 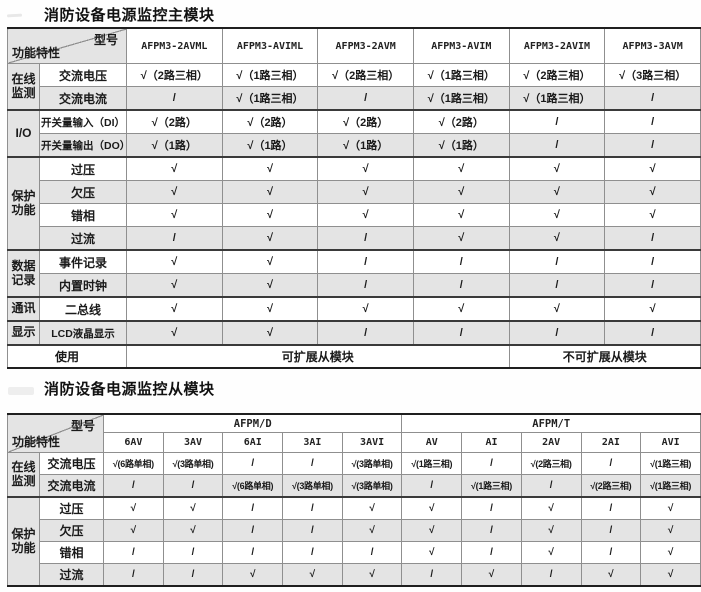 What do you see at coordinates (354, 575) in the screenshot?
I see `table-row: 过流 / / √ √ √ / √ / √ √` at bounding box center [354, 575].